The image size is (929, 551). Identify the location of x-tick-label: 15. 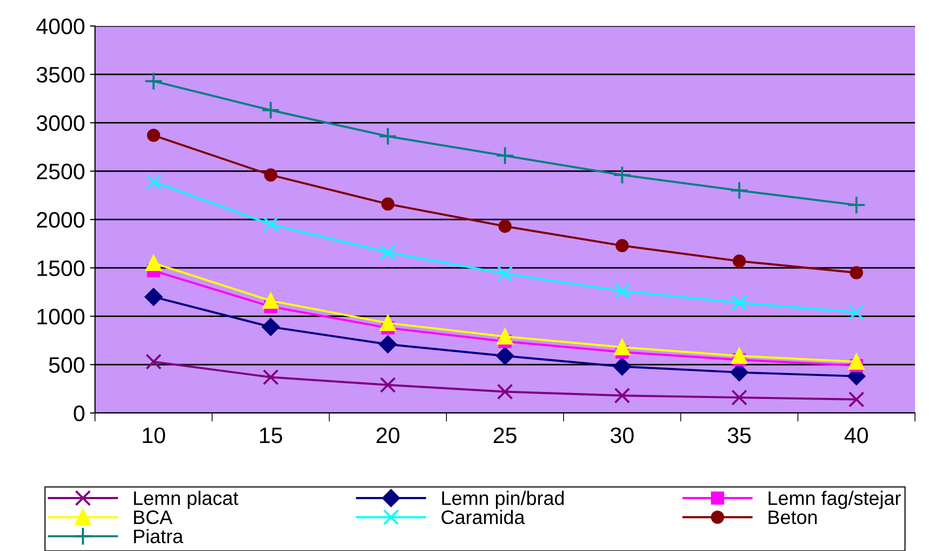
(271, 436).